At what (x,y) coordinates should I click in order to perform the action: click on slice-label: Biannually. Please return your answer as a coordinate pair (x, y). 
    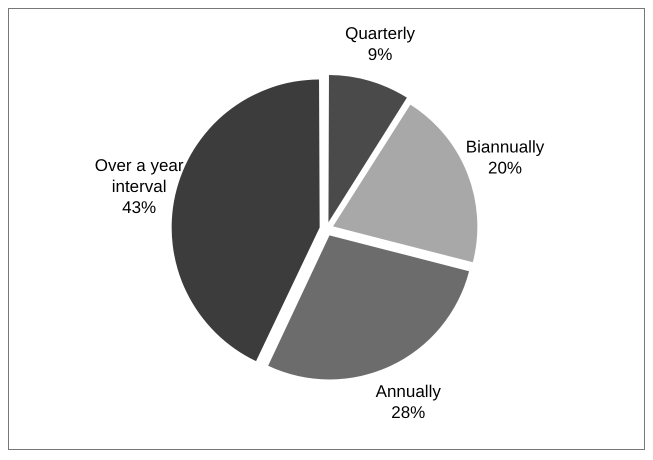
    Looking at the image, I should click on (505, 147).